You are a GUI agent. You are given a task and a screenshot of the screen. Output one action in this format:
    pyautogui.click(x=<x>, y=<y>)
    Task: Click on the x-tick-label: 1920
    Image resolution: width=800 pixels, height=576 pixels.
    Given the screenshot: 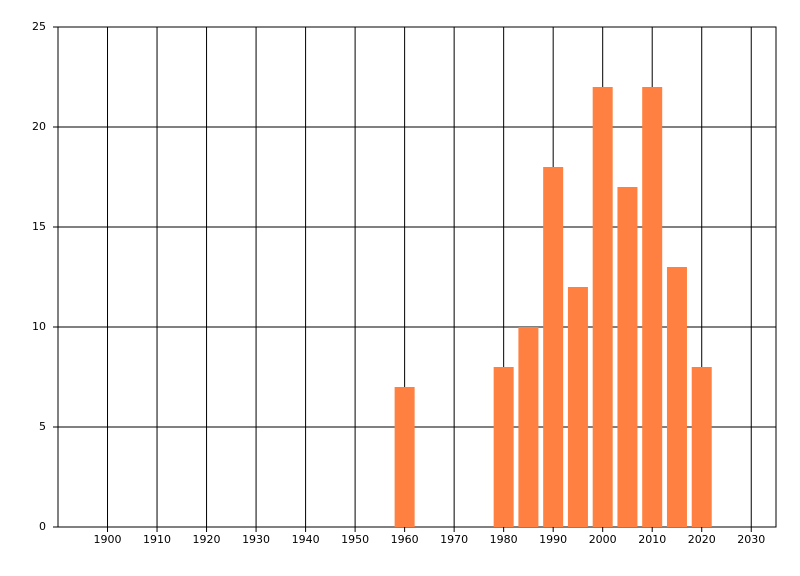 What is the action you would take?
    pyautogui.click(x=207, y=539)
    